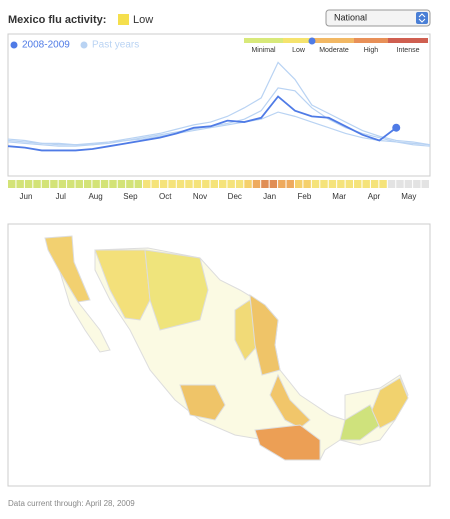  Describe the element at coordinates (350, 17) in the screenshot. I see `select-text: National` at that location.